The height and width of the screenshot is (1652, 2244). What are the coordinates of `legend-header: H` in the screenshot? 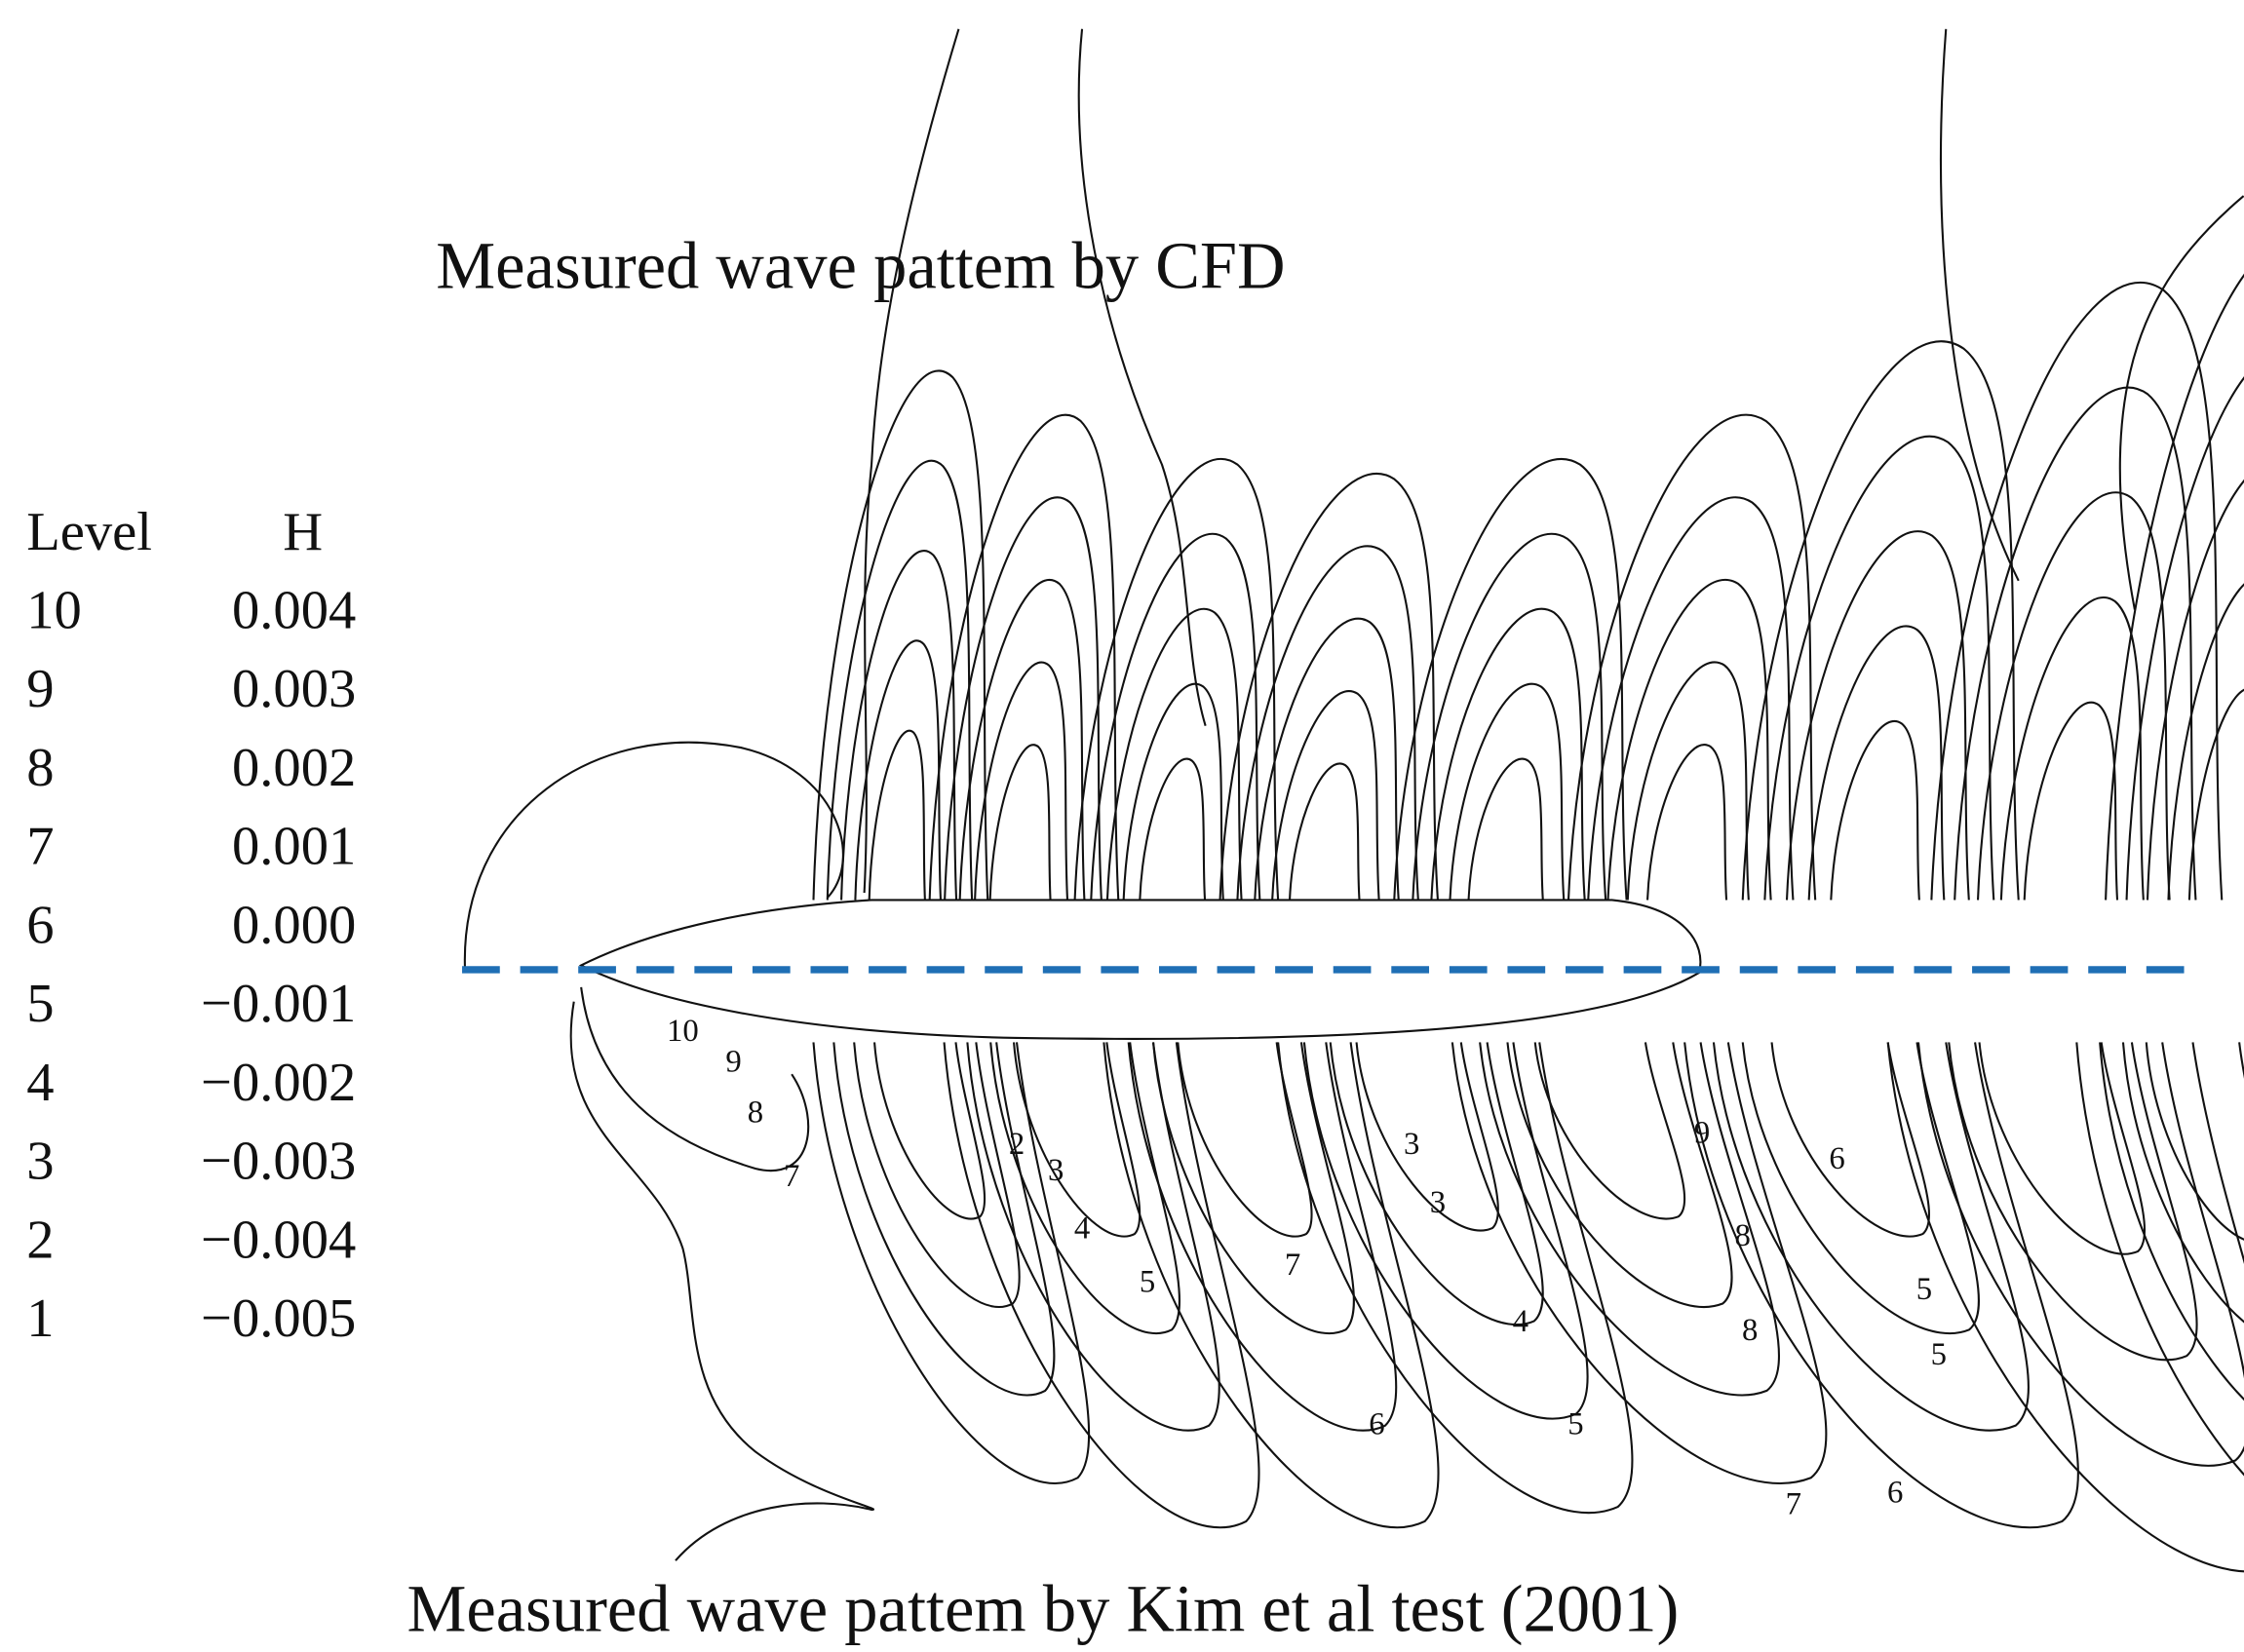 It's located at (303, 532).